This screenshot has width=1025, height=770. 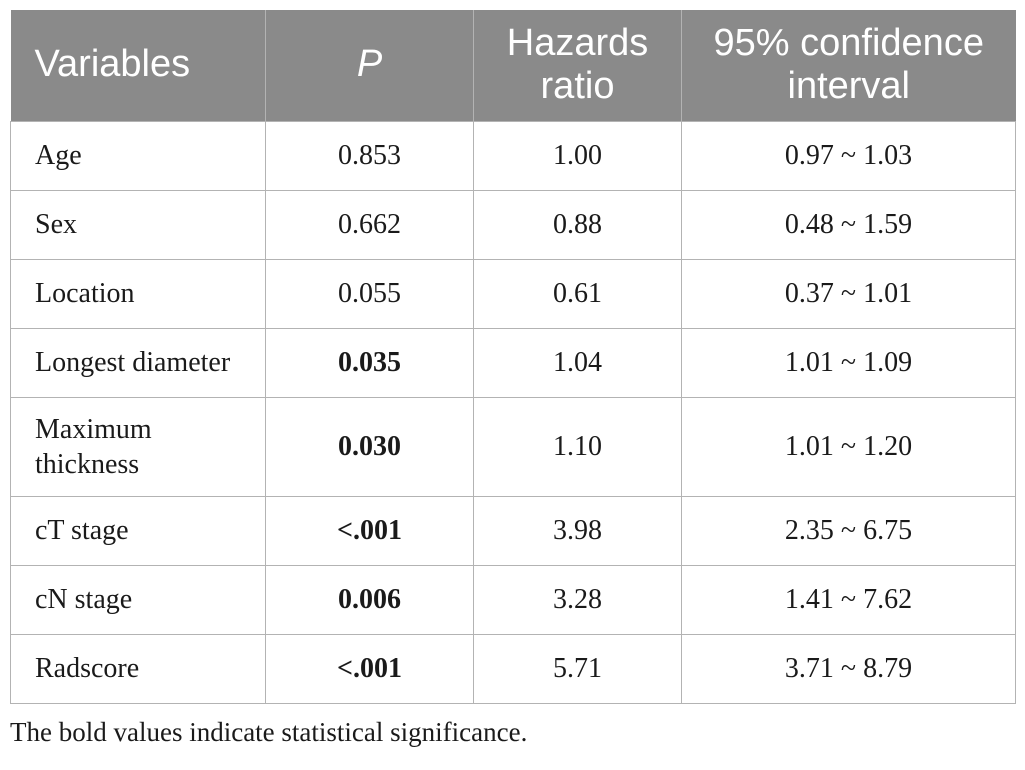 I want to click on table-row: Maximum thickness 0.030 1.10 1.01 ~ 1.20, so click(x=513, y=446).